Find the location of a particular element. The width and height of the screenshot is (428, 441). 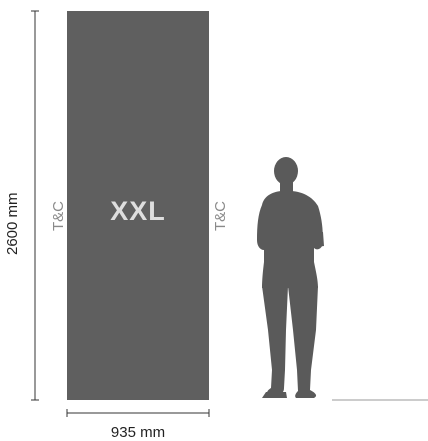

tc-label-right: T&C is located at coordinates (220, 216).